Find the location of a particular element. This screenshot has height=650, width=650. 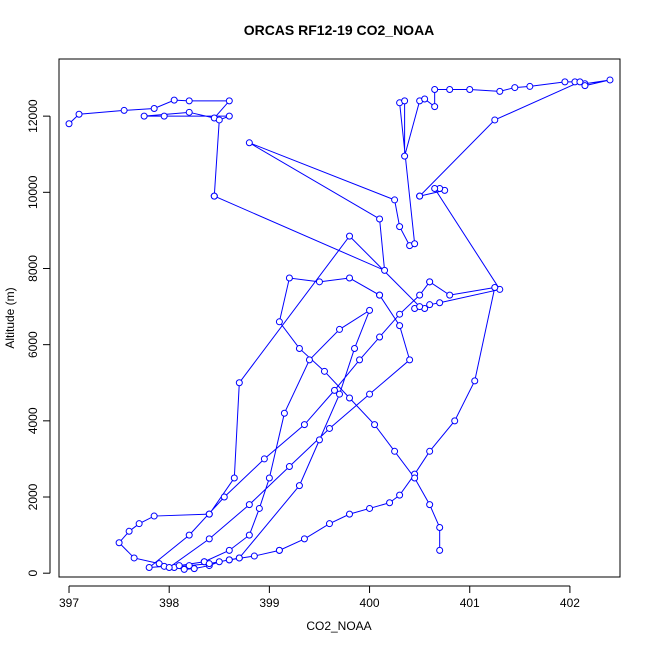

x-tick-label: 401 is located at coordinates (470, 603).